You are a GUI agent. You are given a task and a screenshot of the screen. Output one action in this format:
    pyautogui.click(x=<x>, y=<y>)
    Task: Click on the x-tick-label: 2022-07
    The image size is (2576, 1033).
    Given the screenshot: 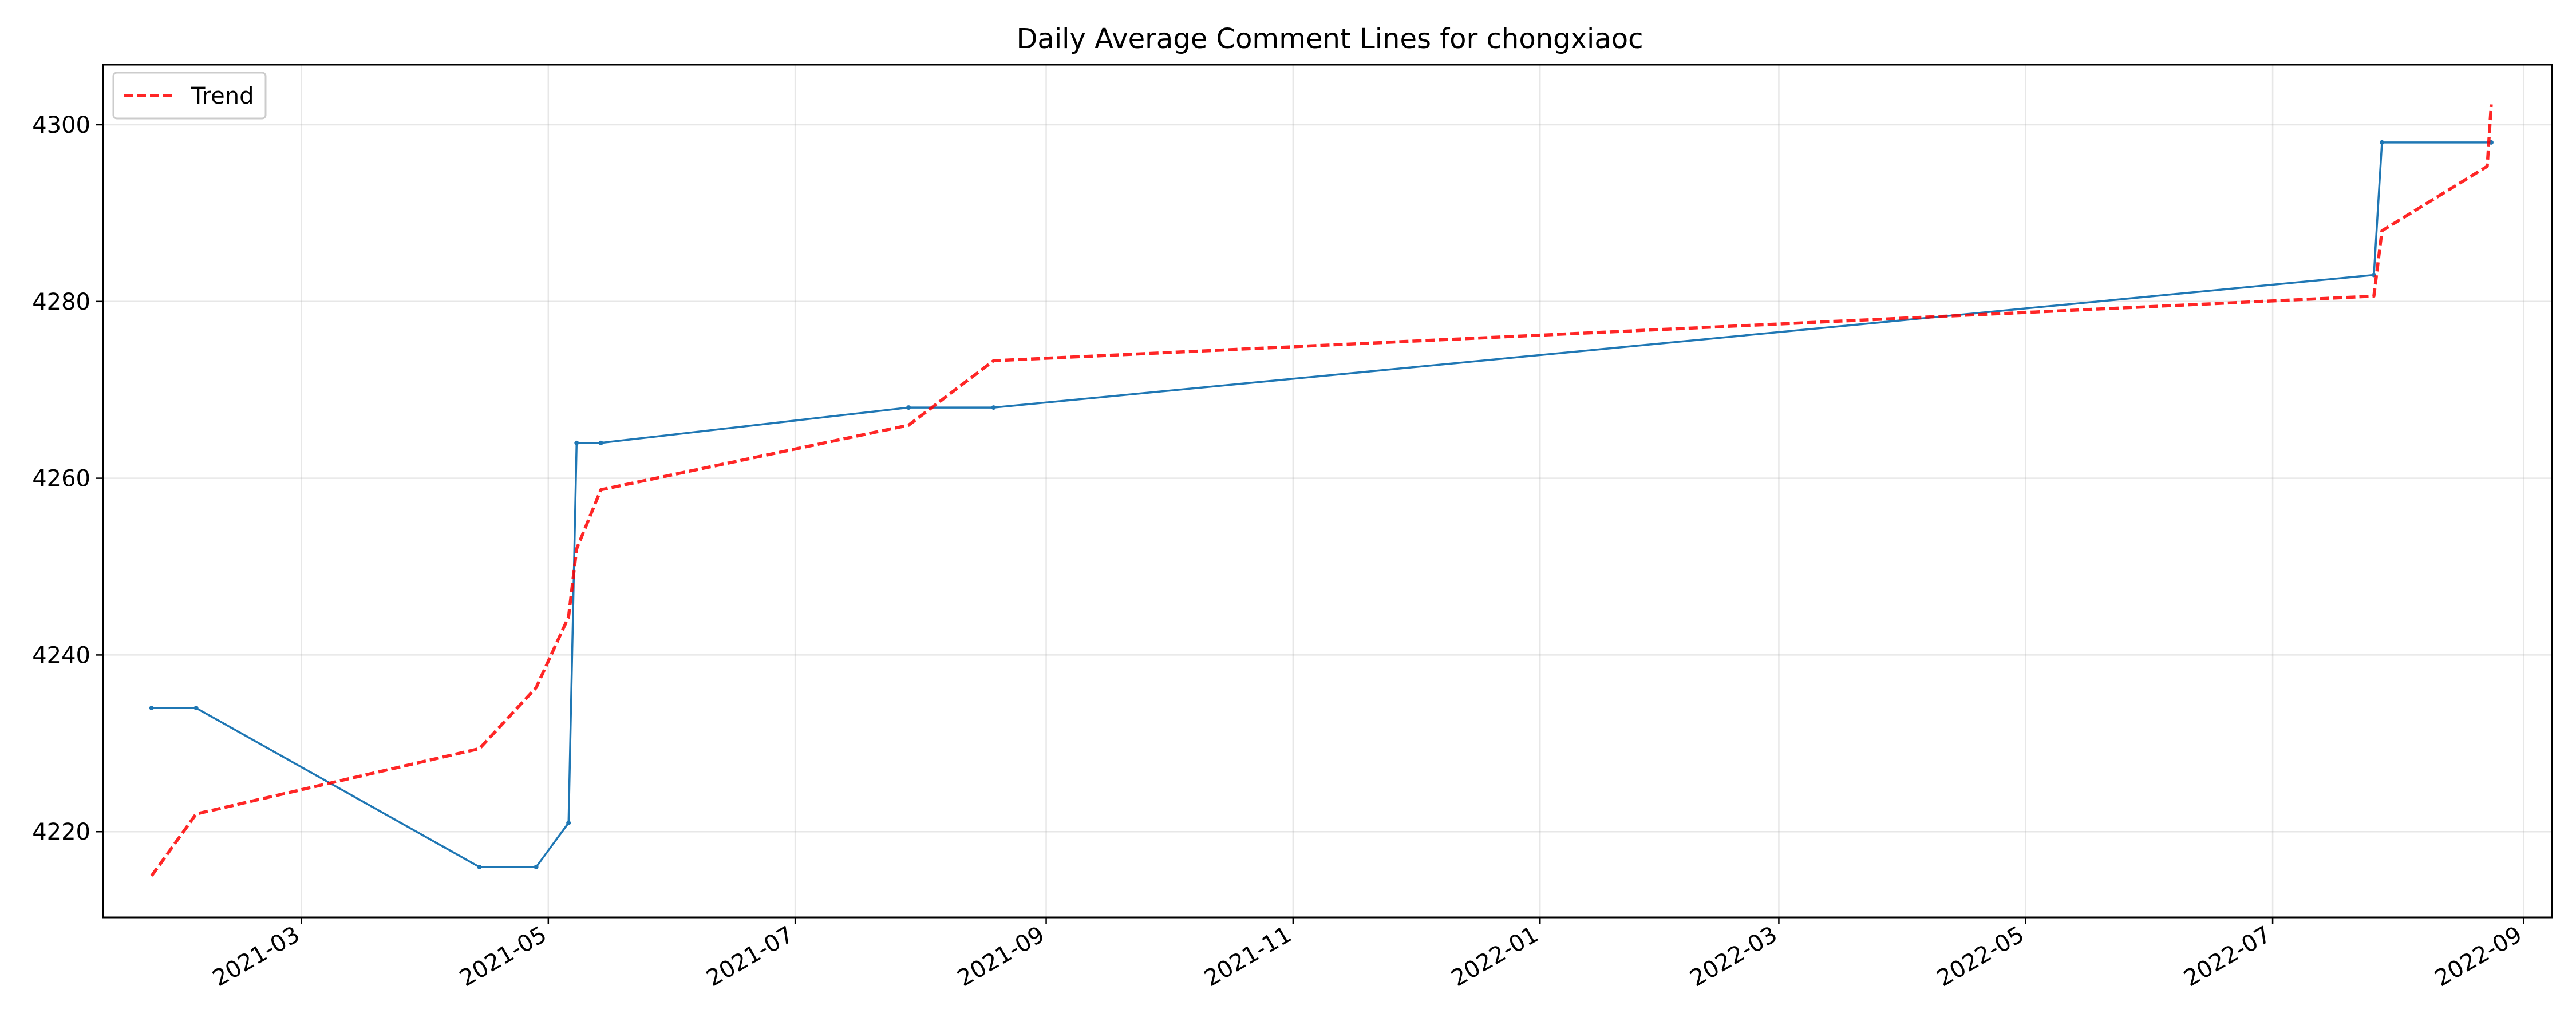 What is the action you would take?
    pyautogui.click(x=2227, y=956)
    